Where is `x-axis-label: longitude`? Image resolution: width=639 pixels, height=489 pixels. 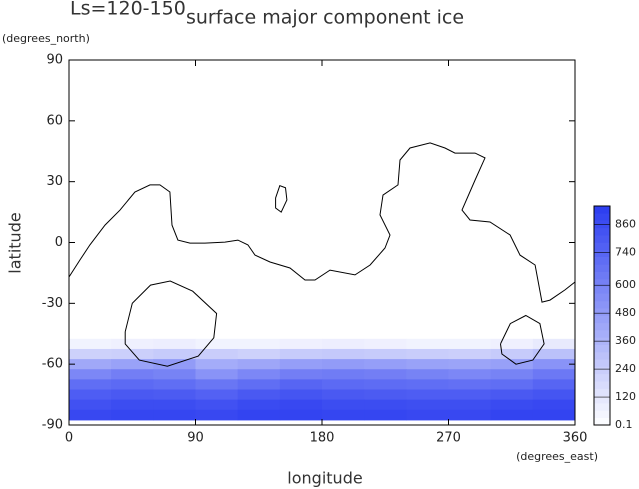
x-axis-label: longitude is located at coordinates (324, 478).